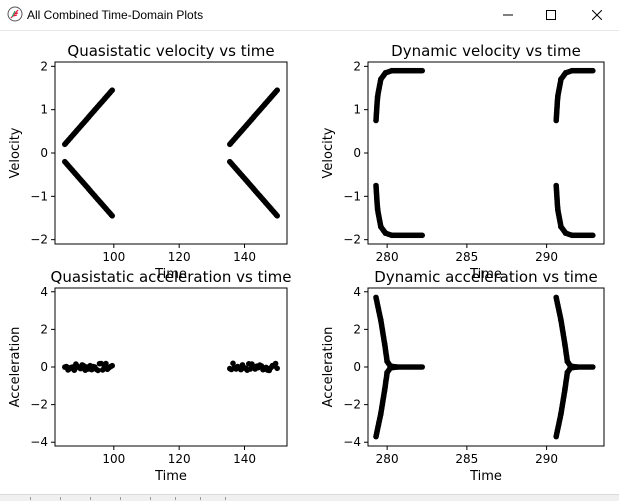 The height and width of the screenshot is (501, 619). I want to click on close-icon, so click(597, 15).